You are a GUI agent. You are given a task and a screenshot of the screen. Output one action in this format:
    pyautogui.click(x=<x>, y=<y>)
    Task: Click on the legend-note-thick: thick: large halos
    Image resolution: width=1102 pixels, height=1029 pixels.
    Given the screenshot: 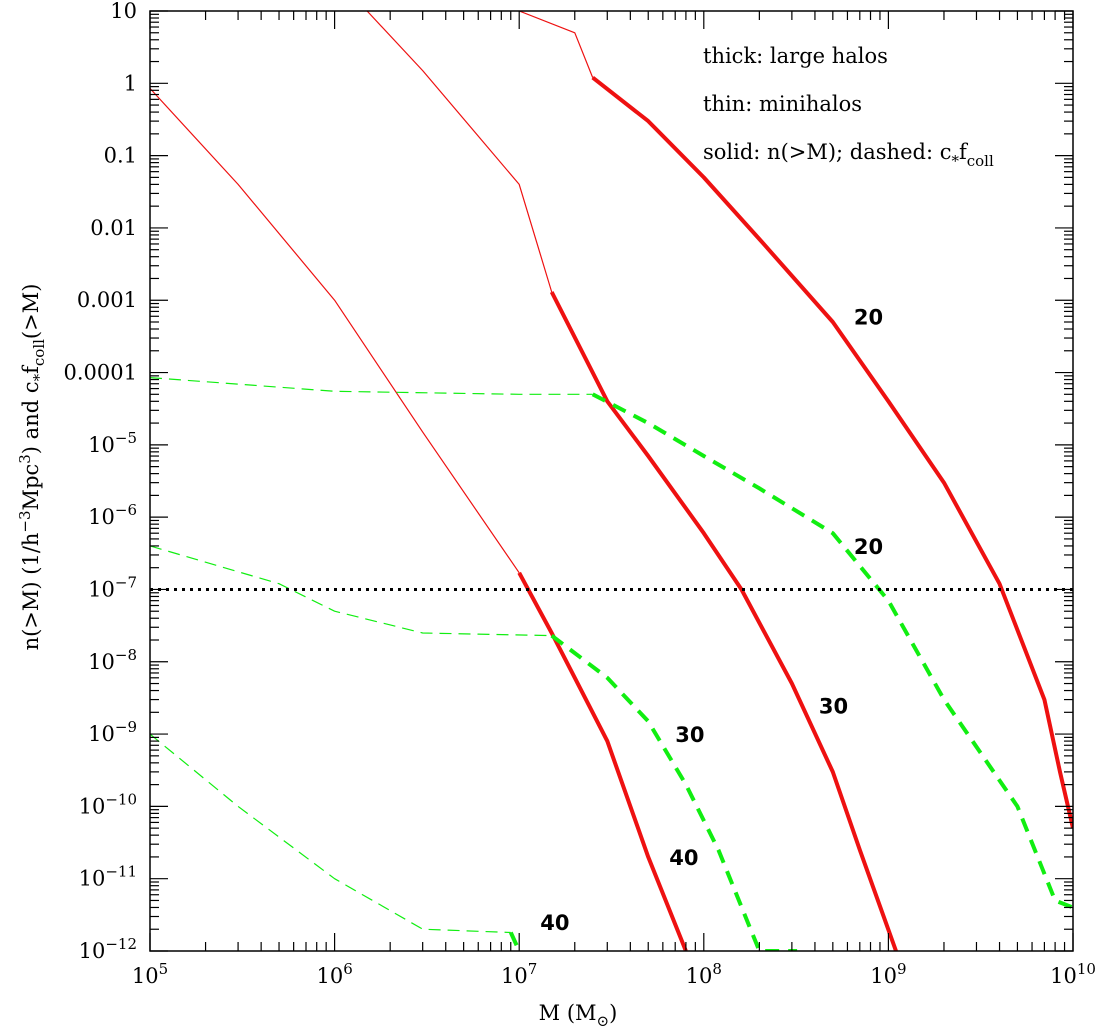 What is the action you would take?
    pyautogui.click(x=795, y=56)
    